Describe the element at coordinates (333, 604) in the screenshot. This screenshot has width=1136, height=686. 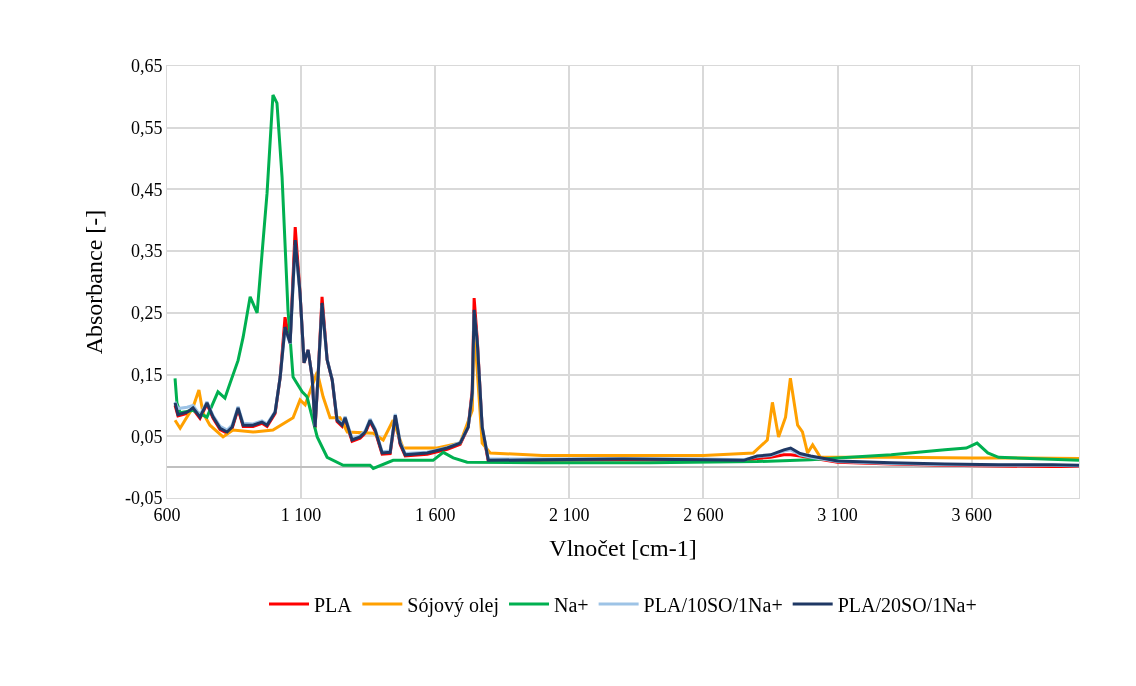
I see `legend-label: PLA` at that location.